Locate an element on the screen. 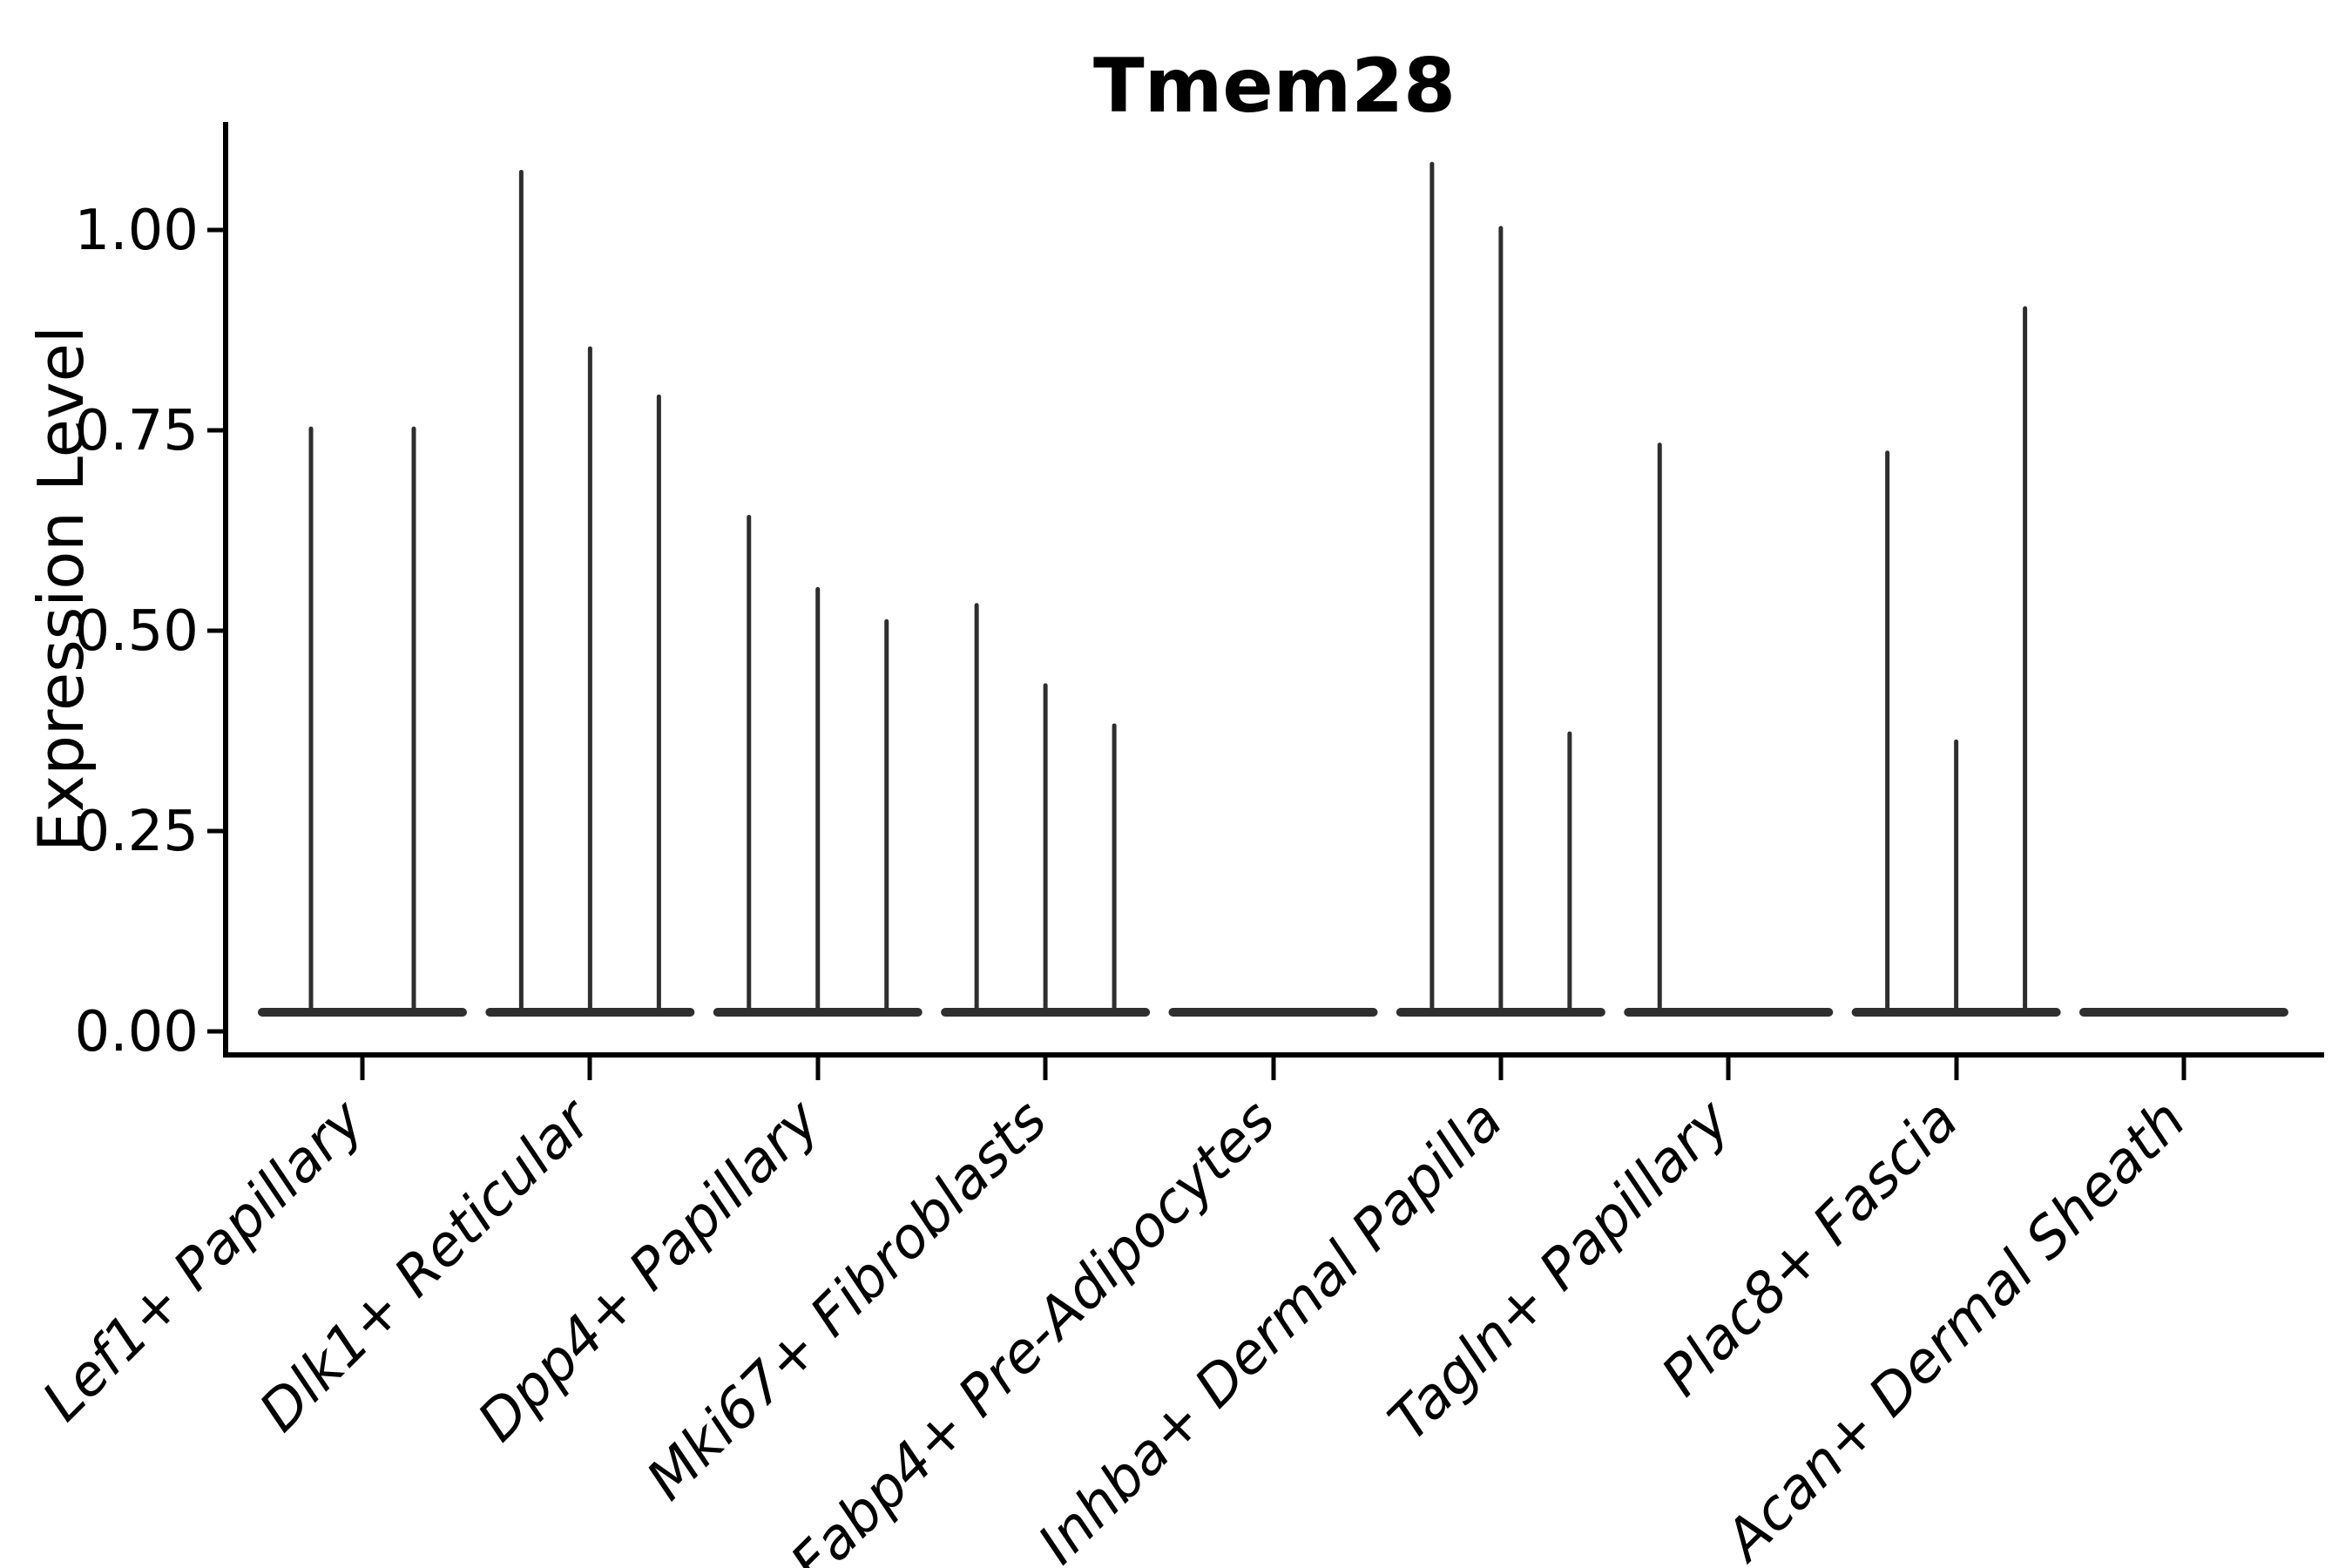 The height and width of the screenshot is (1568, 2352). y-tick-label-0.50: 0.50 is located at coordinates (137, 631).